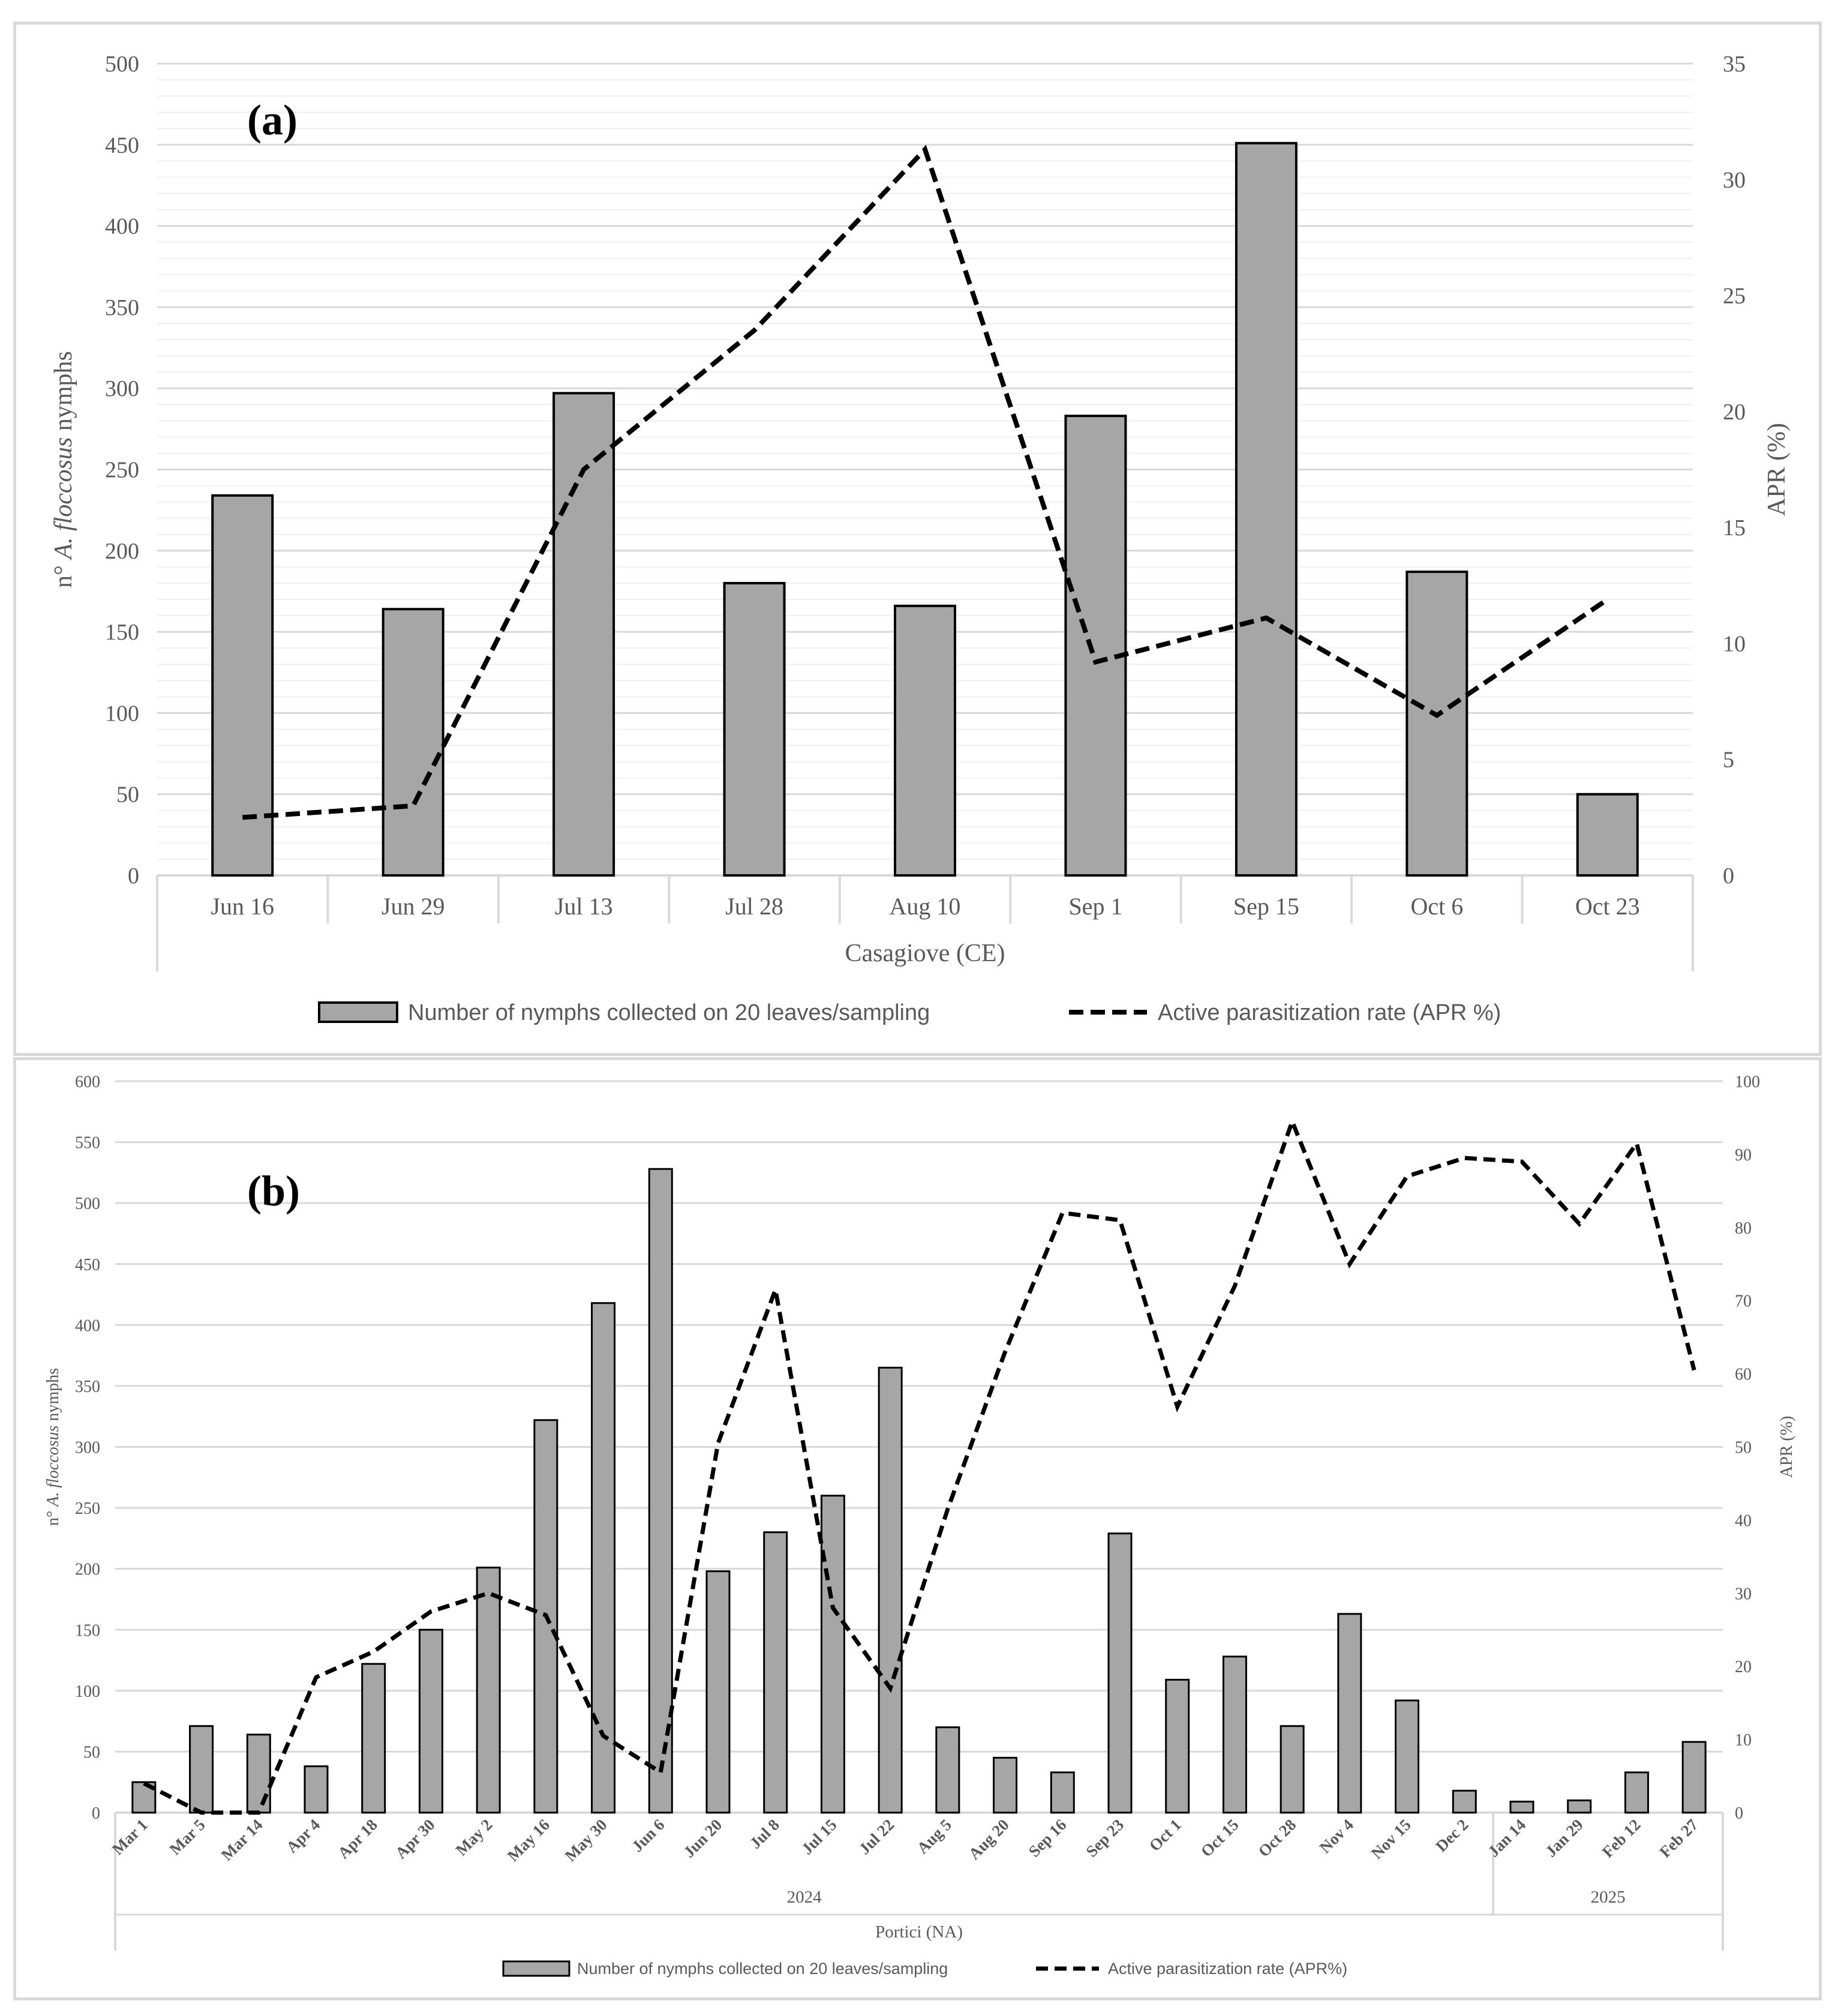 The image size is (1835, 2016). Describe the element at coordinates (648, 1836) in the screenshot. I see `x-tick-label: Jun 6` at that location.